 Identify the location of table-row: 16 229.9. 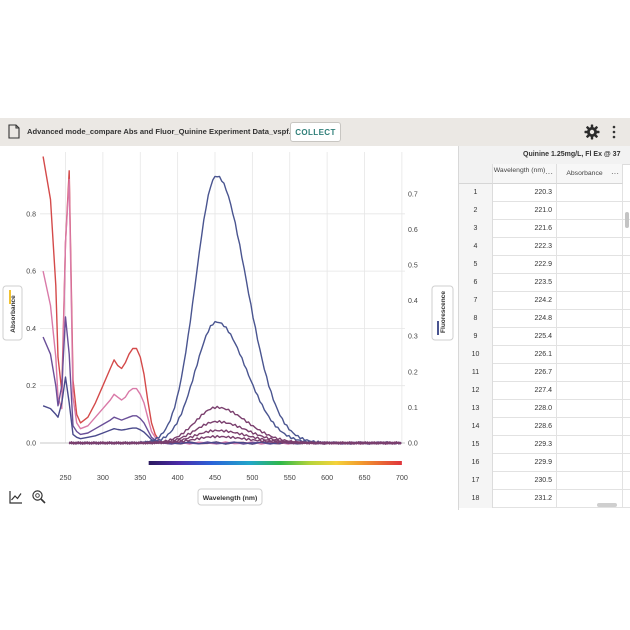
(544, 463).